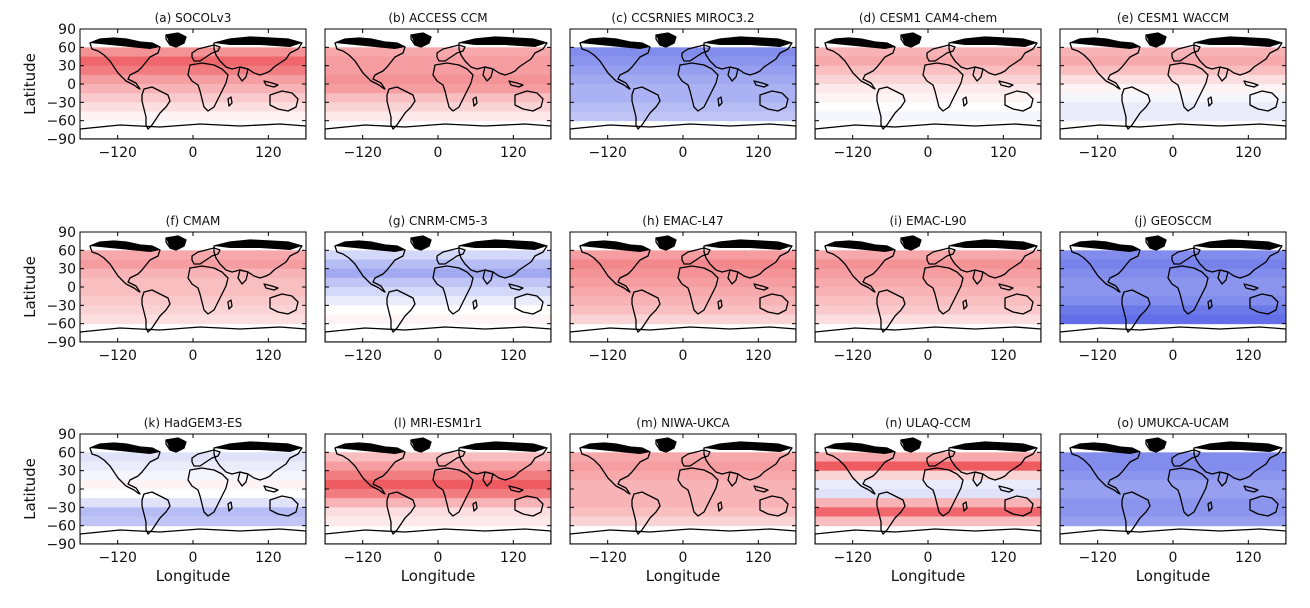  I want to click on y-axis-labels: Latitude Latitude Latitude, so click(30, 286).